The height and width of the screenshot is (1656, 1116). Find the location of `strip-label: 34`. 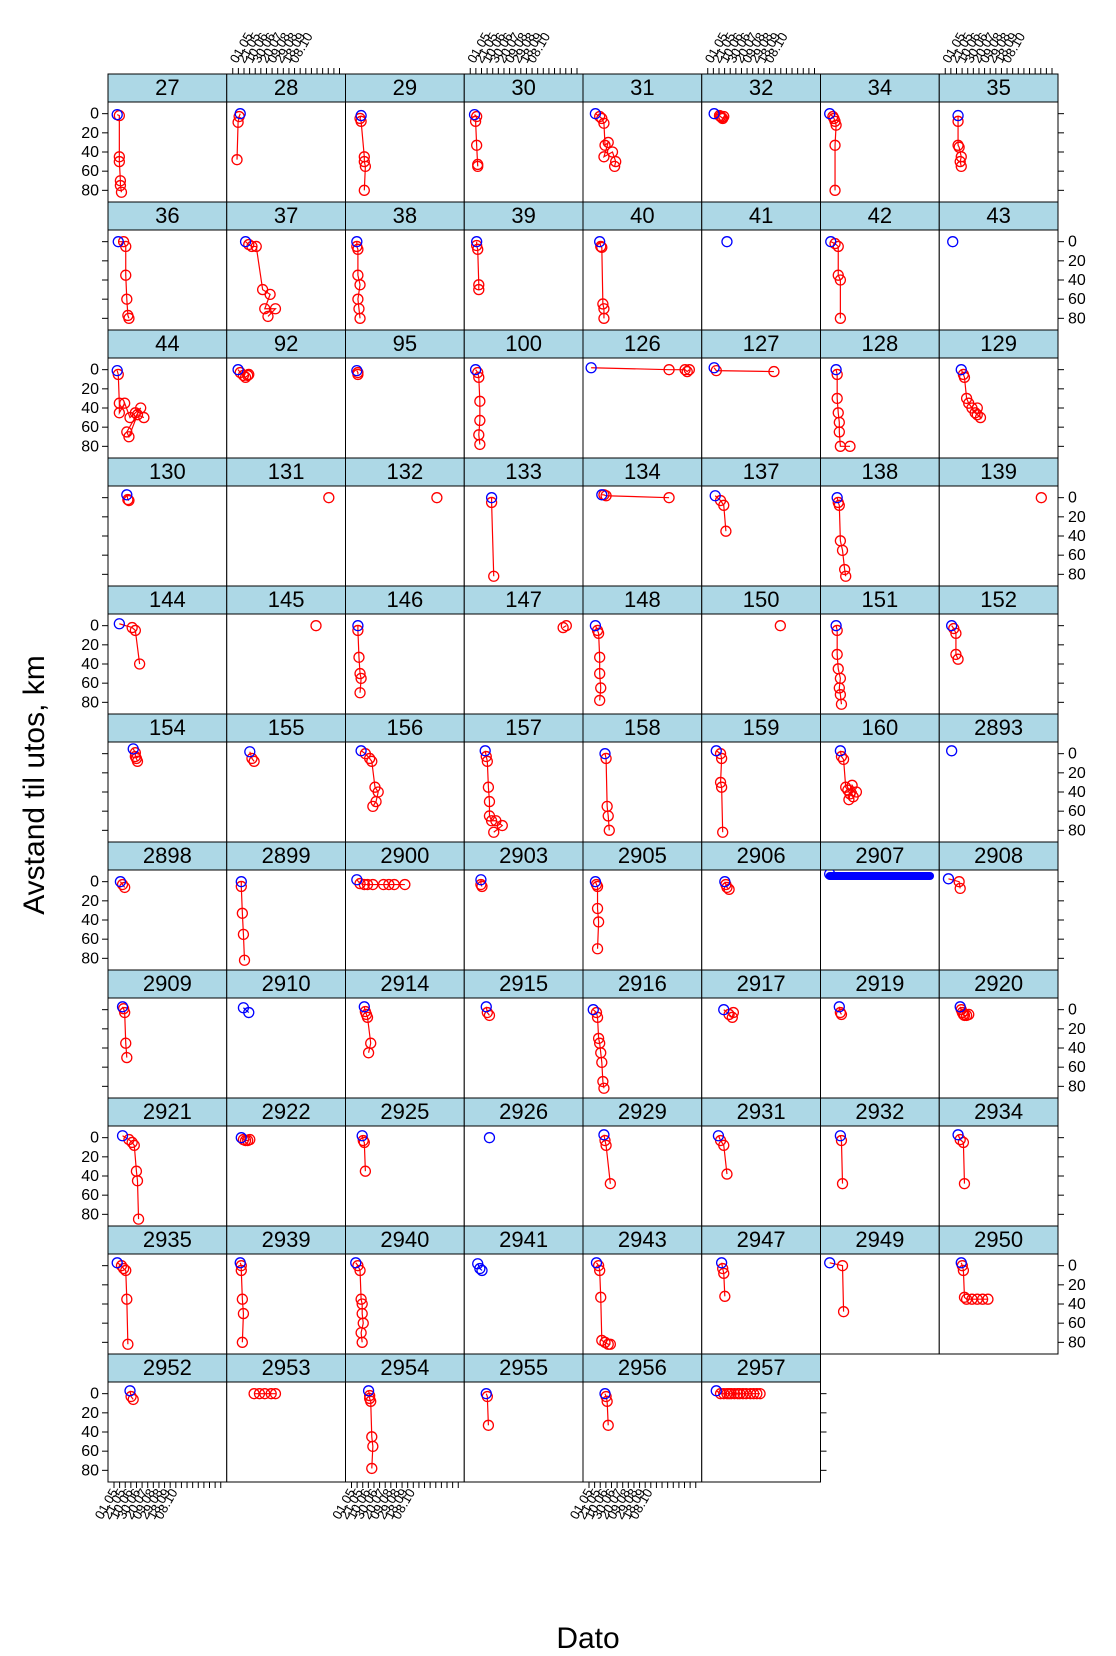

strip-label: 34 is located at coordinates (880, 87).